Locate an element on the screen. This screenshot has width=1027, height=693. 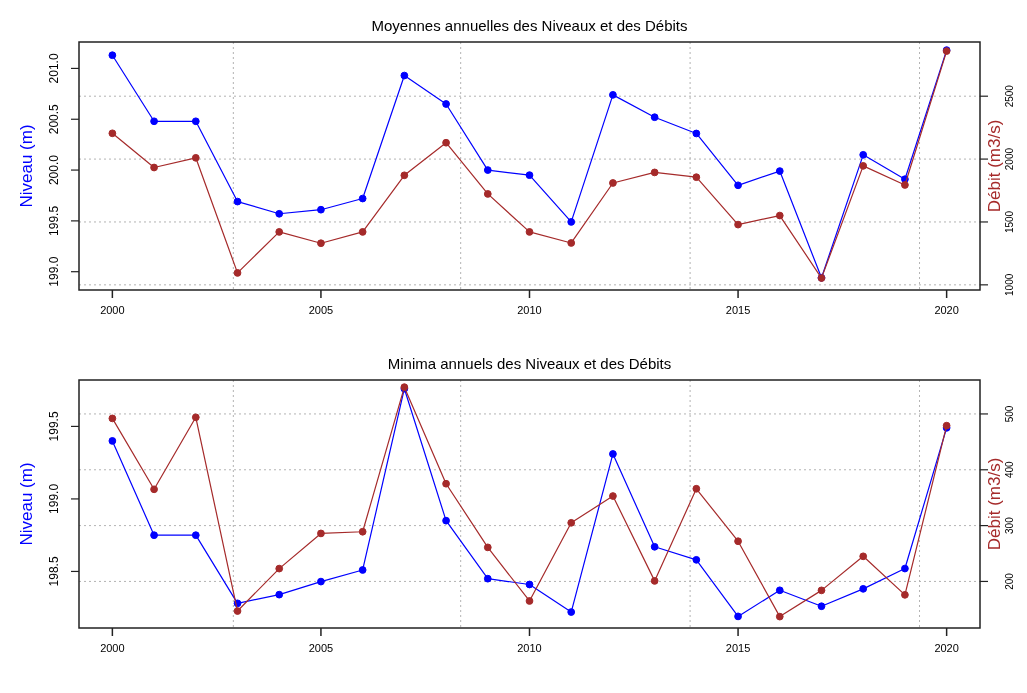
chart-title: Moyennes annuelles des Niveaux et des Débits is located at coordinates (529, 25).